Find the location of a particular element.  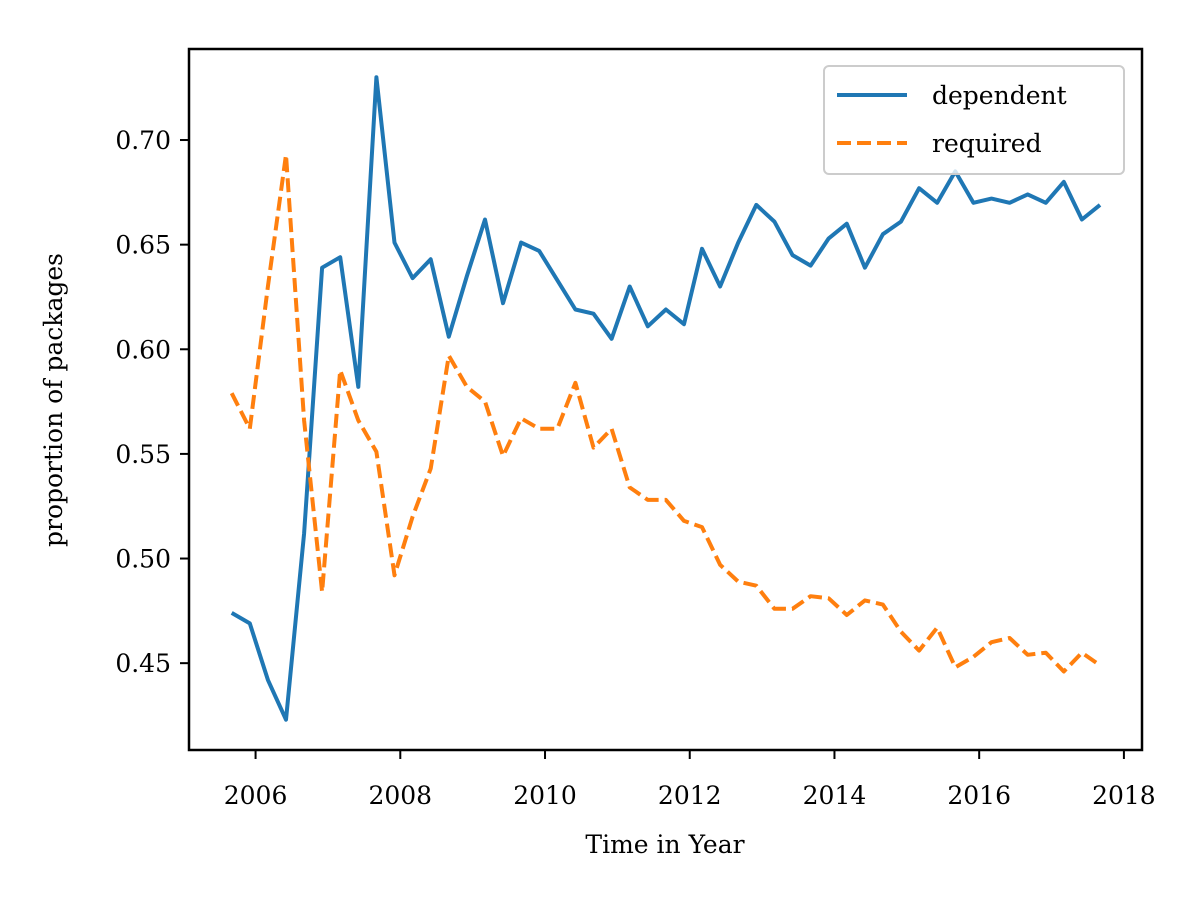

y-axis: 0.45 0.50 0.55 0.60 0.65 0.70 is located at coordinates (152, 402).